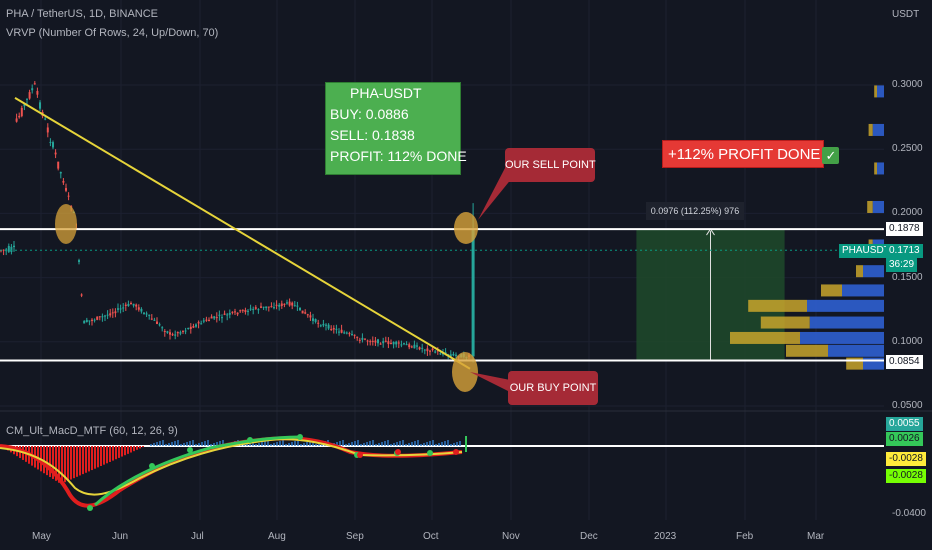 This screenshot has width=932, height=550. I want to click on checkmark-icon: ✓, so click(831, 155).